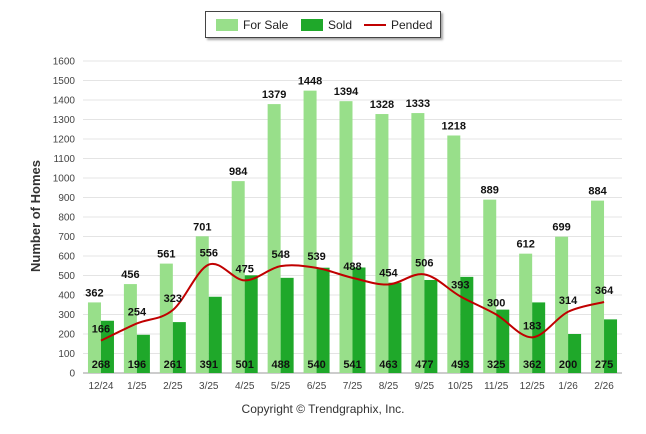  I want to click on legend-label-sold: Sold, so click(340, 24).